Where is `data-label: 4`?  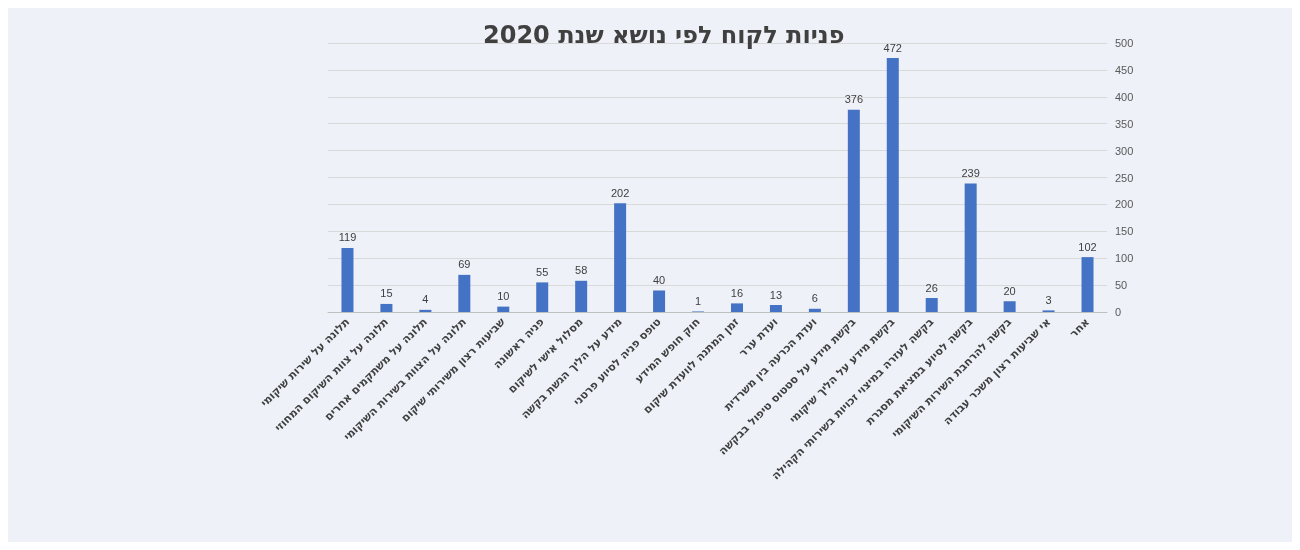 data-label: 4 is located at coordinates (425, 299).